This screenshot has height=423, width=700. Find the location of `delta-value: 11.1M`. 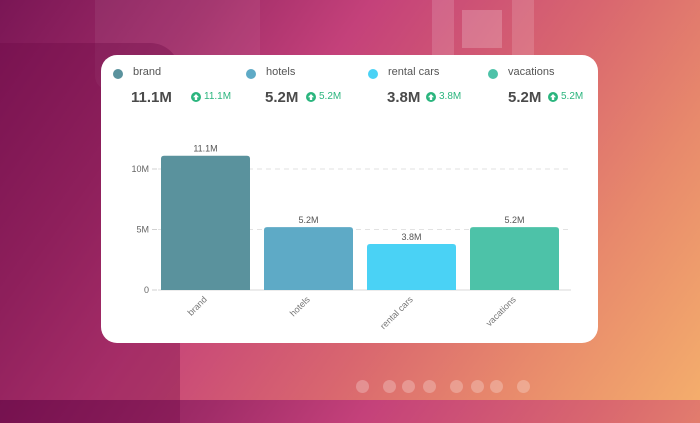

delta-value: 11.1M is located at coordinates (218, 96).